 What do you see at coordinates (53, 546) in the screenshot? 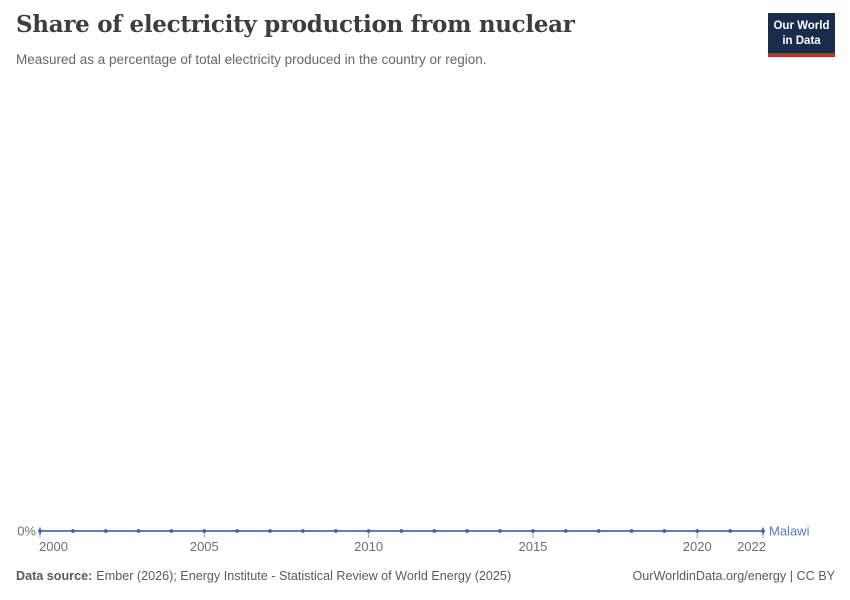
I see `x-axis-tick-label: 2000` at bounding box center [53, 546].